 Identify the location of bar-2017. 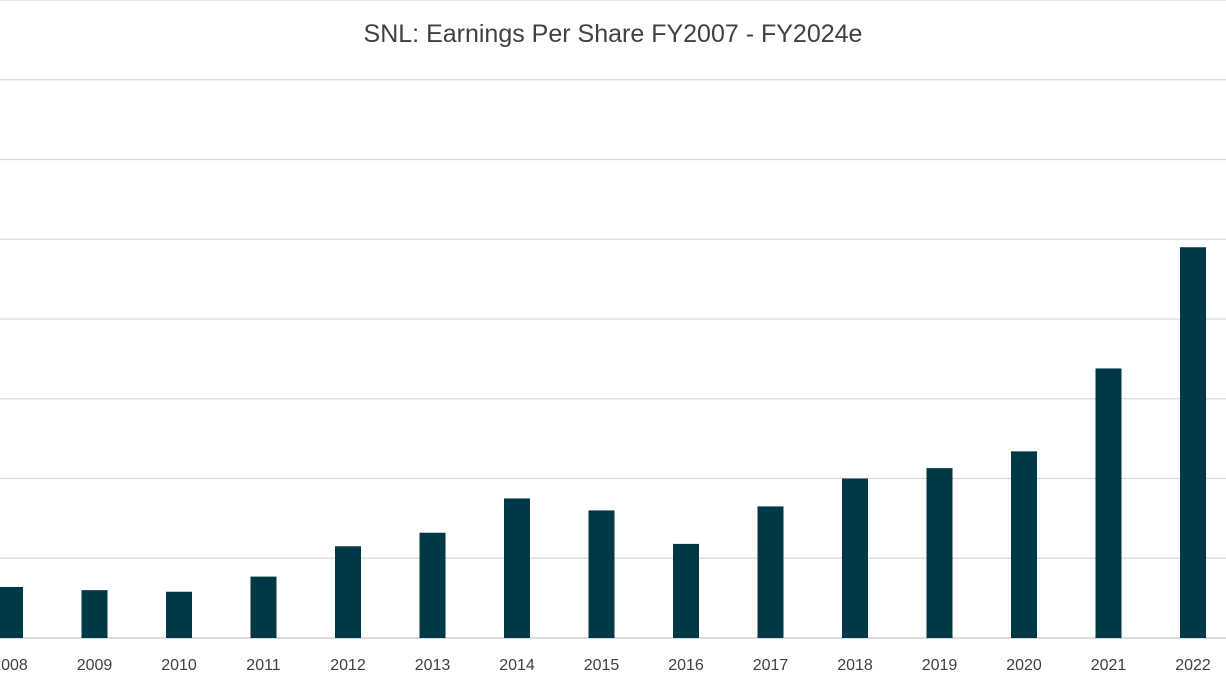
(770, 572).